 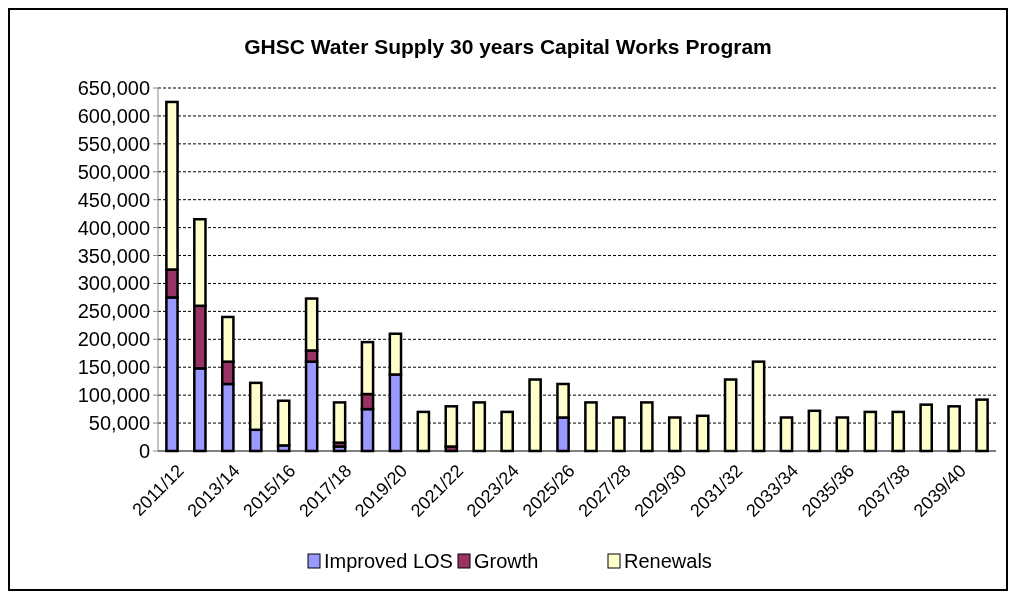 I want to click on y-tick-label: 150,000, so click(x=113, y=367).